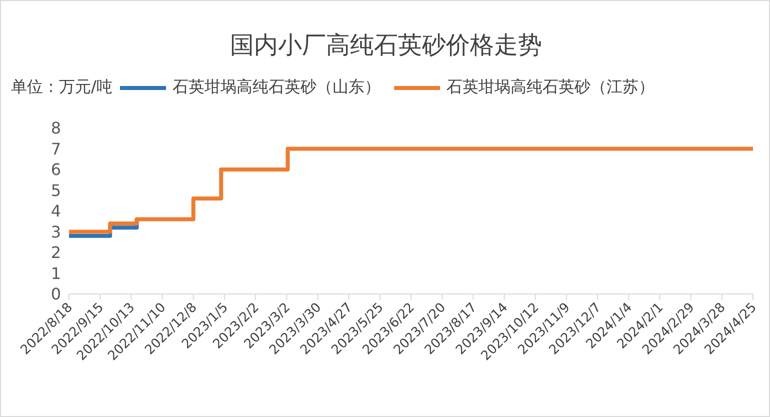 This screenshot has width=770, height=417. I want to click on y-tick-label: 6, so click(55, 170).